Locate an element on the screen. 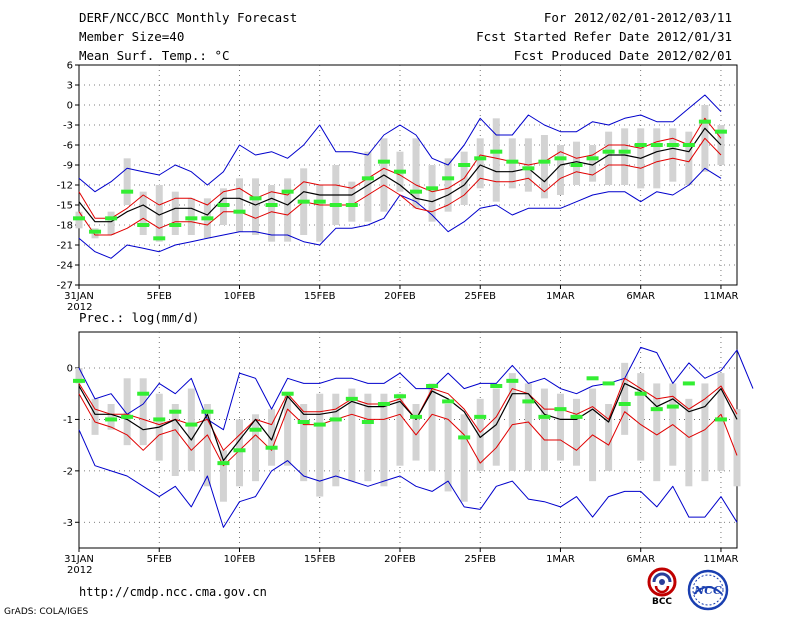 This screenshot has width=800, height=618. y-tick-label: -1 is located at coordinates (68, 420).